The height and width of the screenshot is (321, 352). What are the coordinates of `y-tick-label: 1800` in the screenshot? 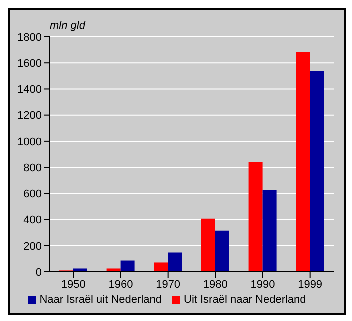 It's located at (30, 38).